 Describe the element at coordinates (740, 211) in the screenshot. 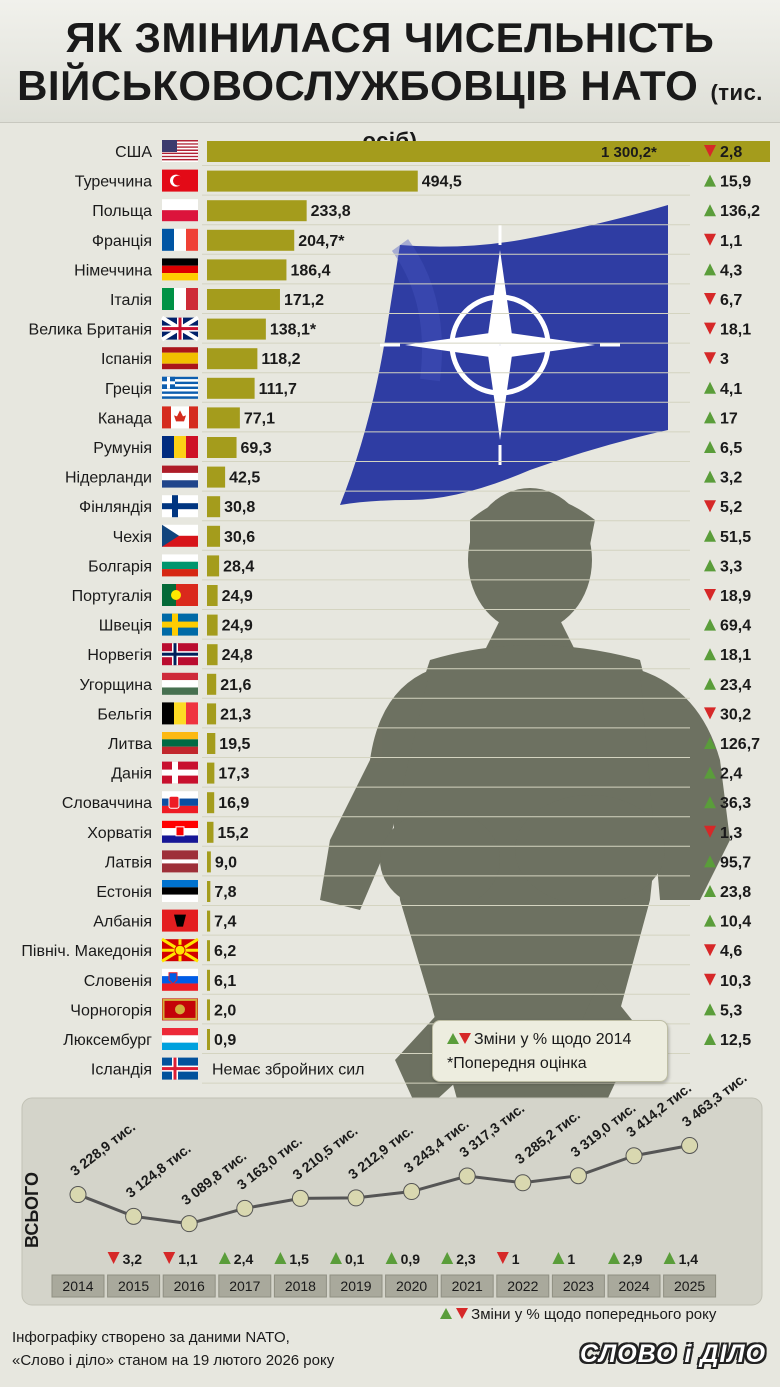

I see `change-value: 136,2` at that location.